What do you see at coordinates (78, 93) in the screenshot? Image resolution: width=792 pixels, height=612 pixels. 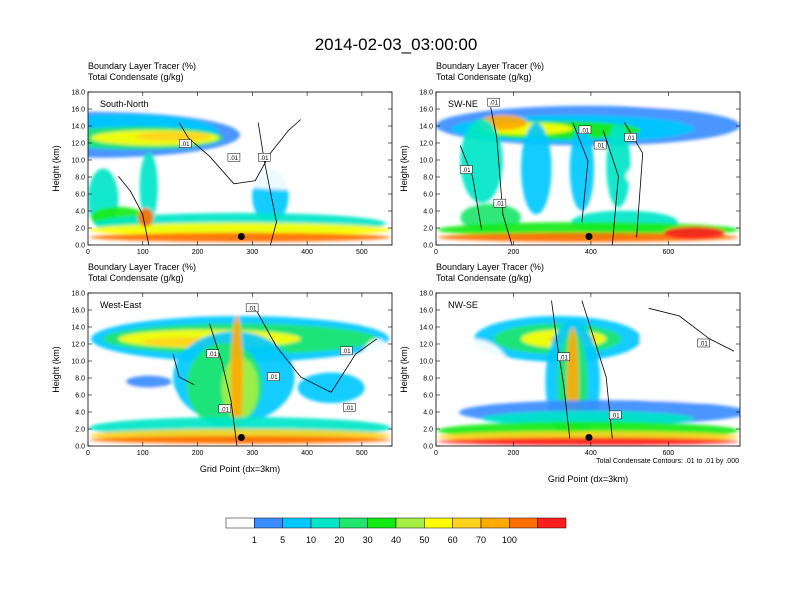 I see `y-tick-label: 18.0` at bounding box center [78, 93].